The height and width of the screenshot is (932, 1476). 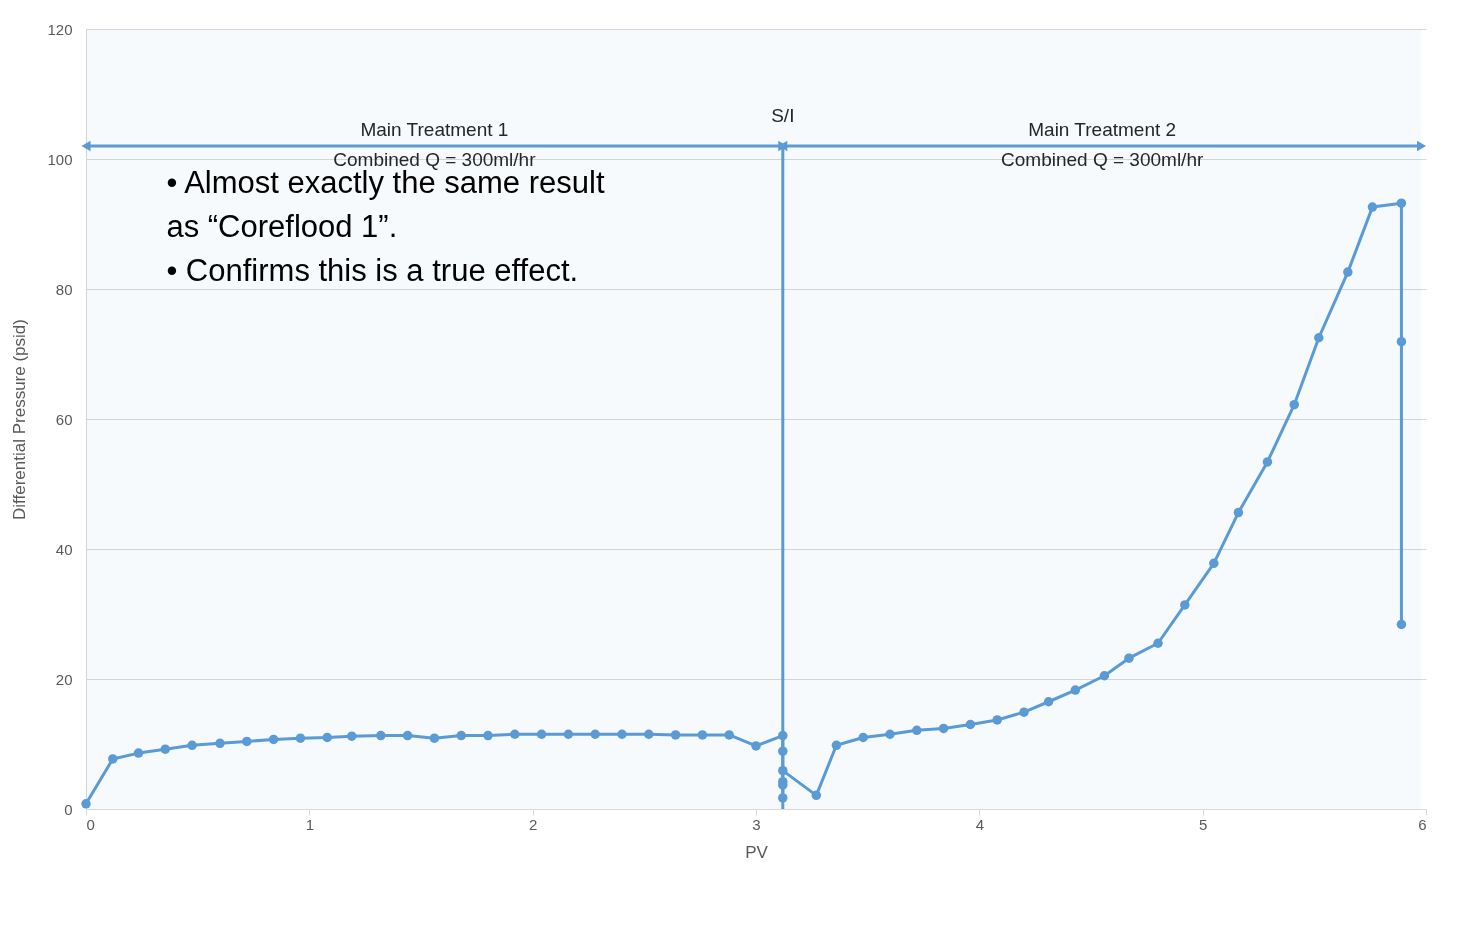 I want to click on ref-line-label: S/I, so click(x=783, y=115).